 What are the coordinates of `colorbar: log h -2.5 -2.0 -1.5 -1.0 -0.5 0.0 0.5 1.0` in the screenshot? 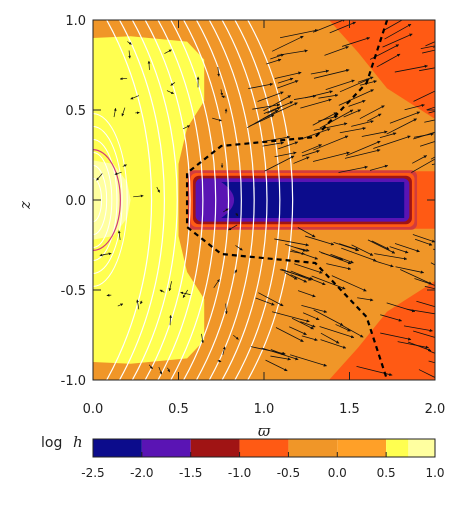 It's located at (243, 456).